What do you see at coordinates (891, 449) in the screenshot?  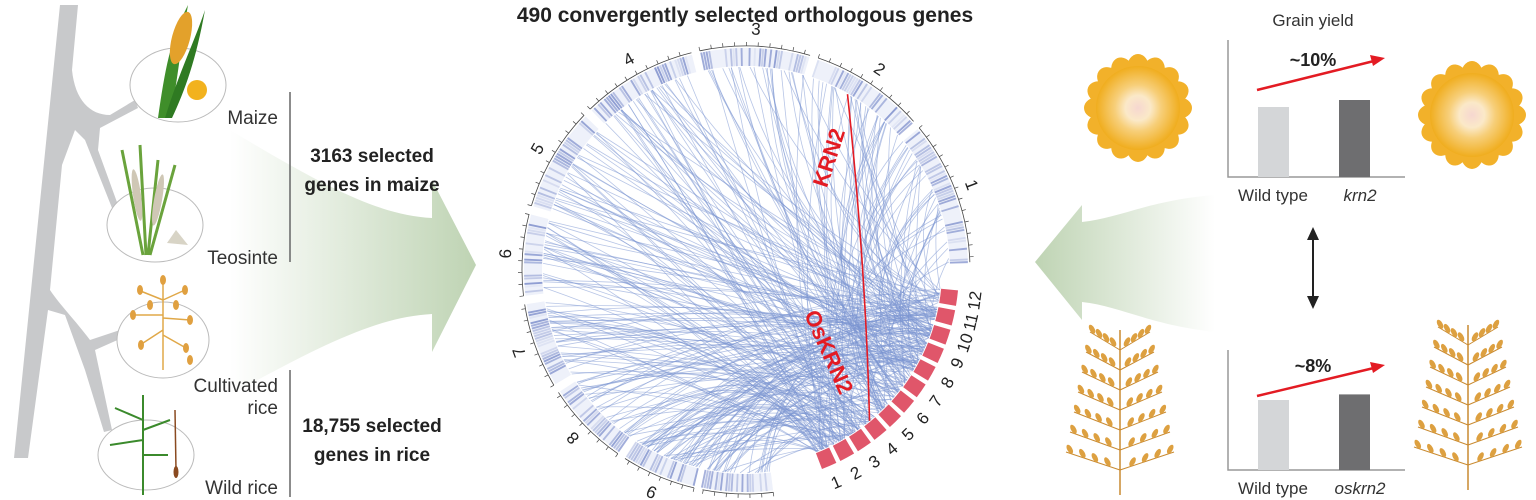 I see `rice-chromosome-label: 4` at bounding box center [891, 449].